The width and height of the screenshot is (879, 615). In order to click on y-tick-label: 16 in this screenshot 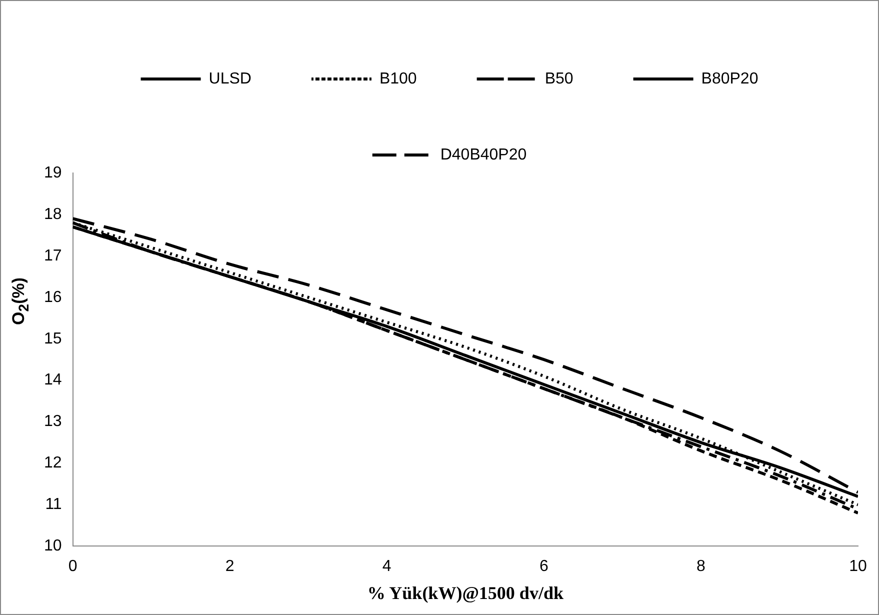, I will do `click(53, 297)`.